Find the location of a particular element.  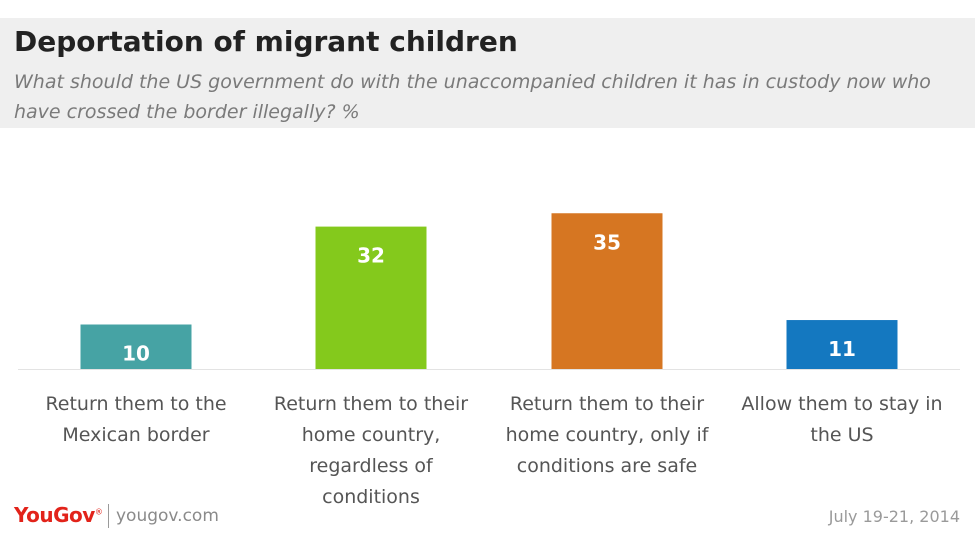

footer-divider is located at coordinates (108, 516).